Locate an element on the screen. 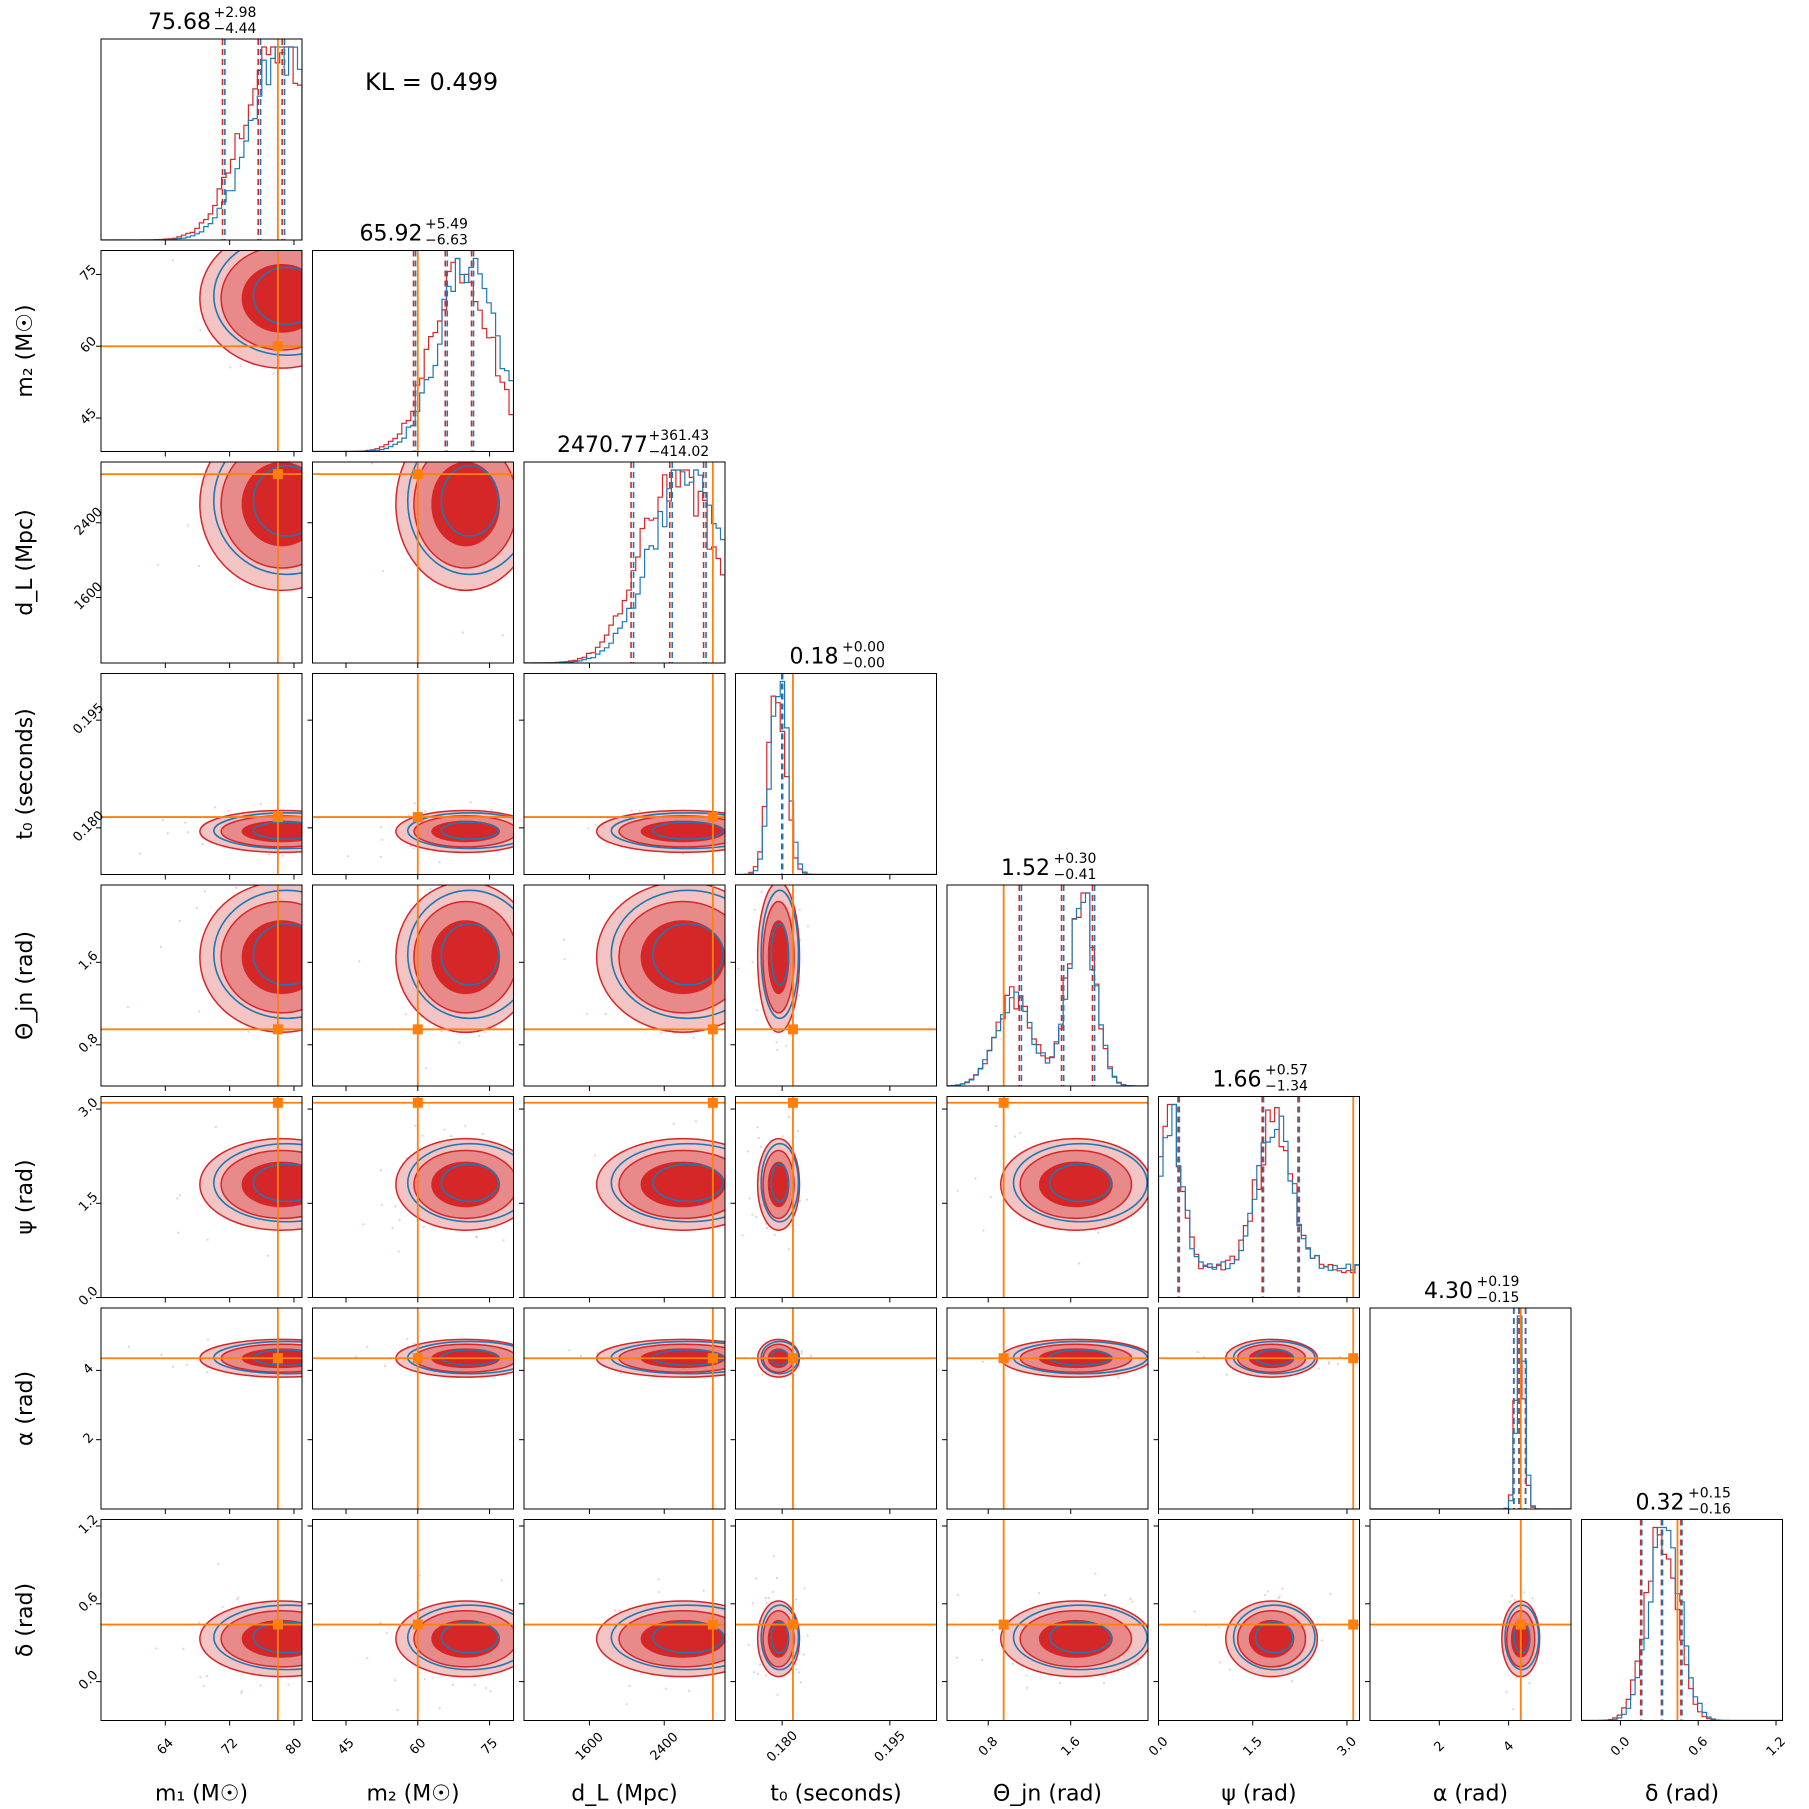 The image size is (1809, 1809). y-axis-label-thetajn: Θ_jn (rad) is located at coordinates (25, 985).